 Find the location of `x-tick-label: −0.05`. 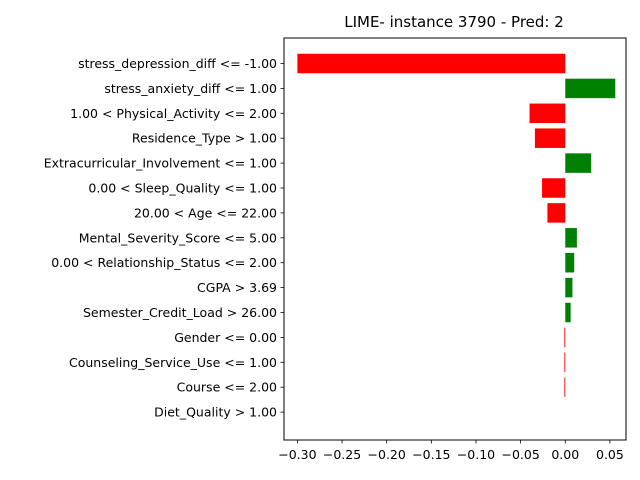

x-tick-label: −0.05 is located at coordinates (520, 454).